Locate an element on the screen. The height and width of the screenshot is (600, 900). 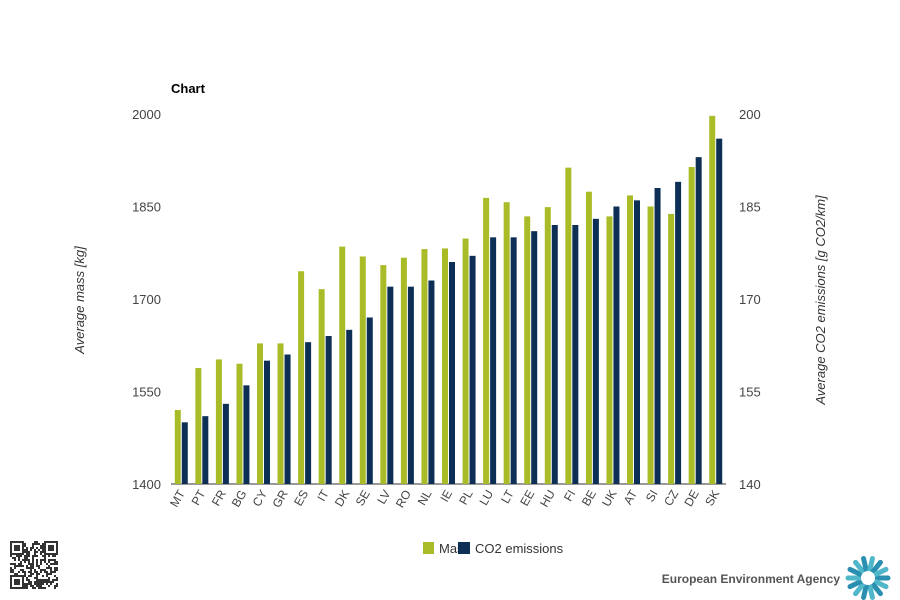
bar-mass-hu is located at coordinates (547, 345).